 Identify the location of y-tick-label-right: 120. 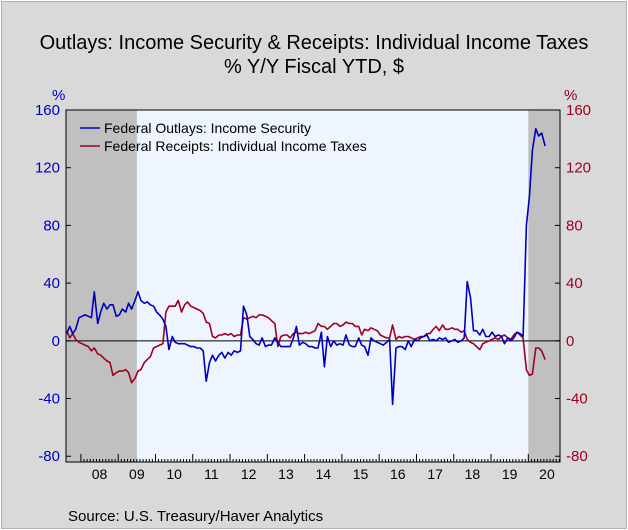
(578, 168).